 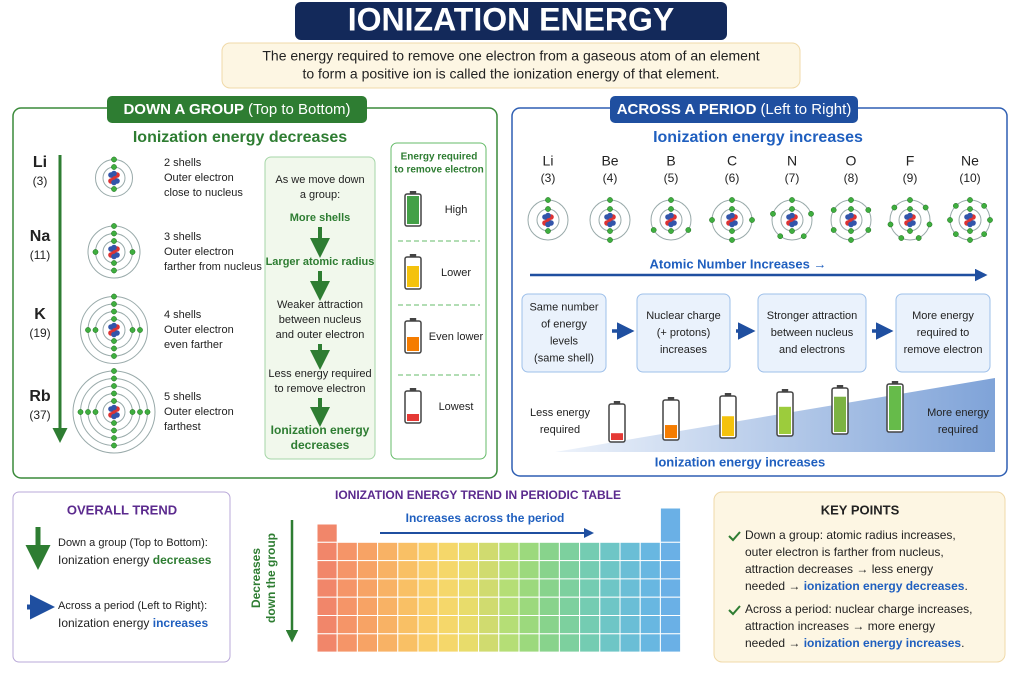 What do you see at coordinates (564, 324) in the screenshot?
I see `label: of energy` at bounding box center [564, 324].